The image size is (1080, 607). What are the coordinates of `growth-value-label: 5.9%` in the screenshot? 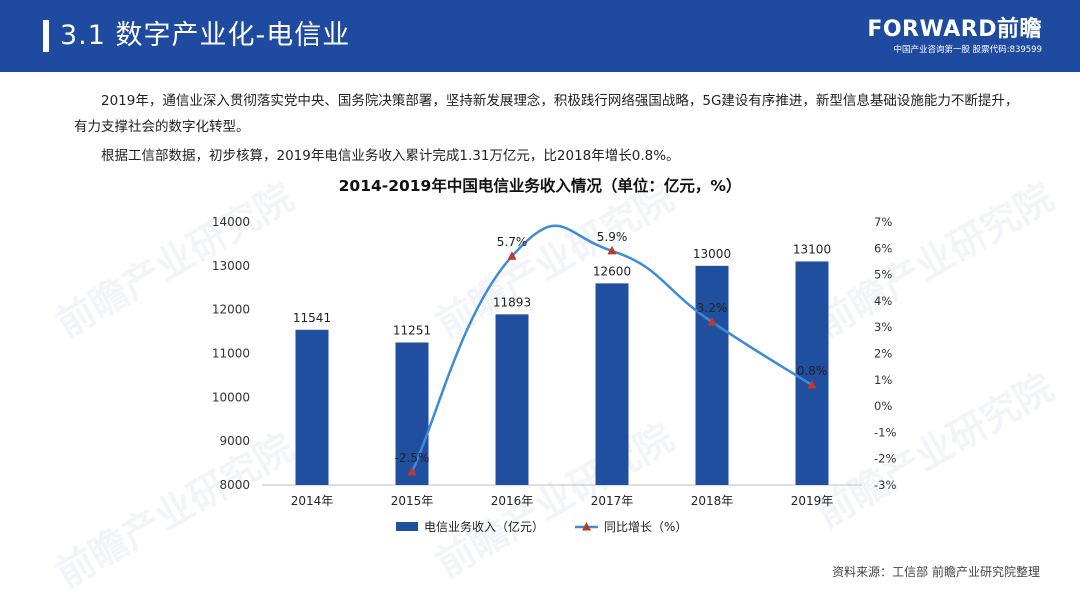 It's located at (612, 237).